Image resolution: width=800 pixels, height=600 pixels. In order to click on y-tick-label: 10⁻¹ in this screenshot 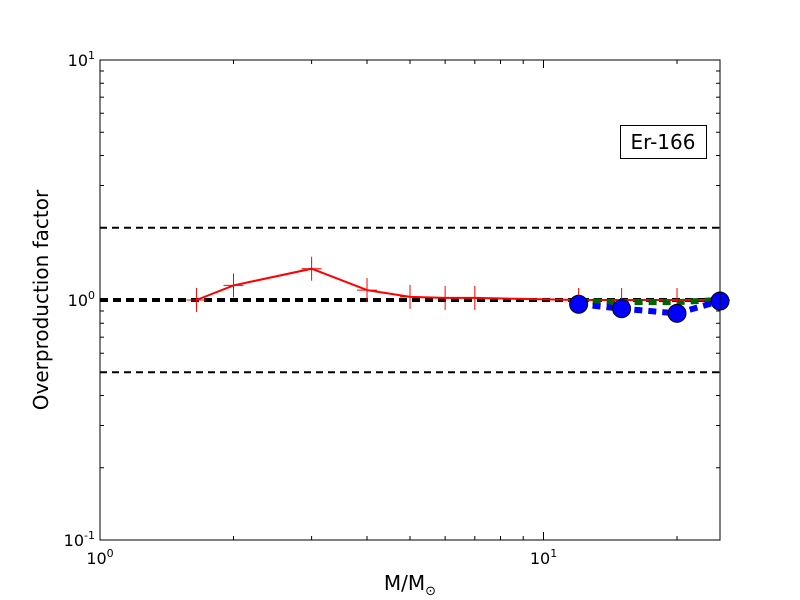, I will do `click(79, 539)`.